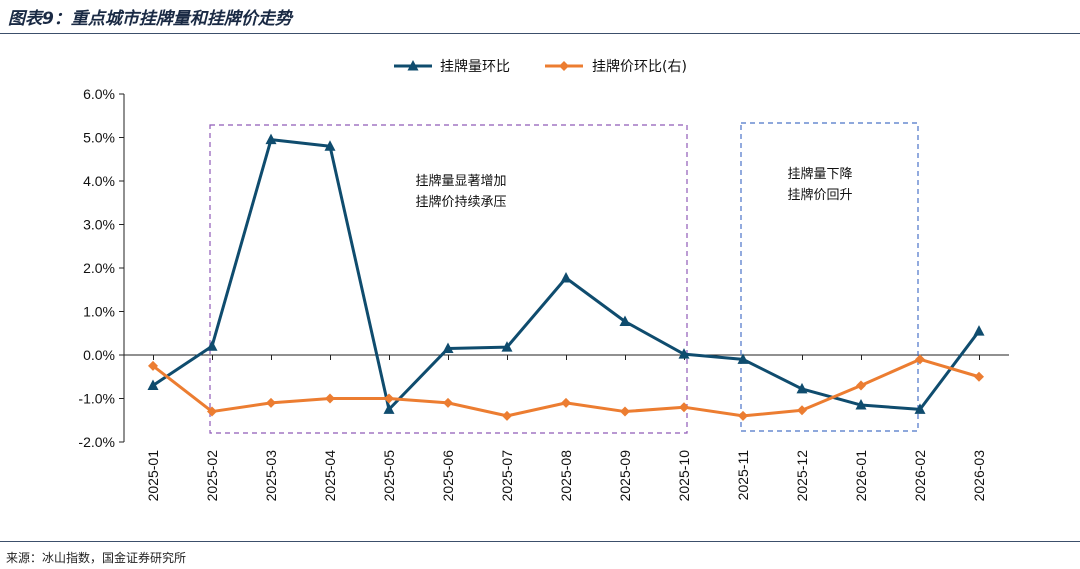 Image resolution: width=1080 pixels, height=569 pixels. I want to click on x-tick-label: 2026-03, so click(979, 476).